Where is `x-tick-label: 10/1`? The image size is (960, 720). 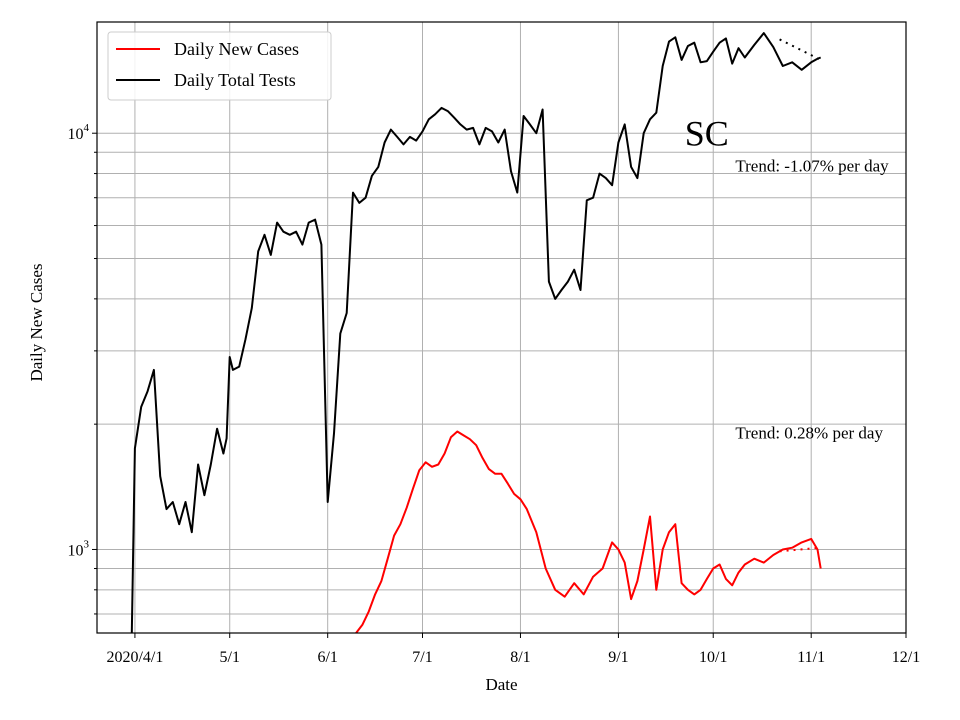 x-tick-label: 10/1 is located at coordinates (713, 657).